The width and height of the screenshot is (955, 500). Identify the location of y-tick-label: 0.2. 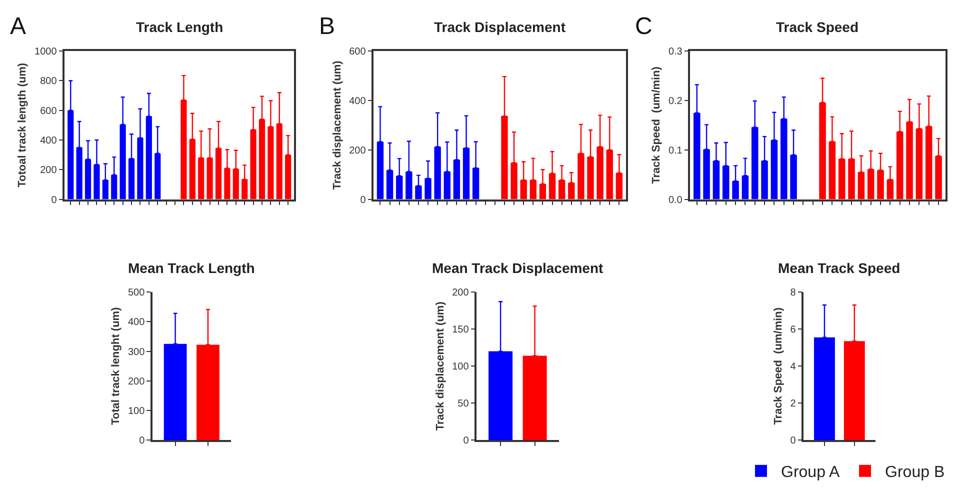
(675, 101).